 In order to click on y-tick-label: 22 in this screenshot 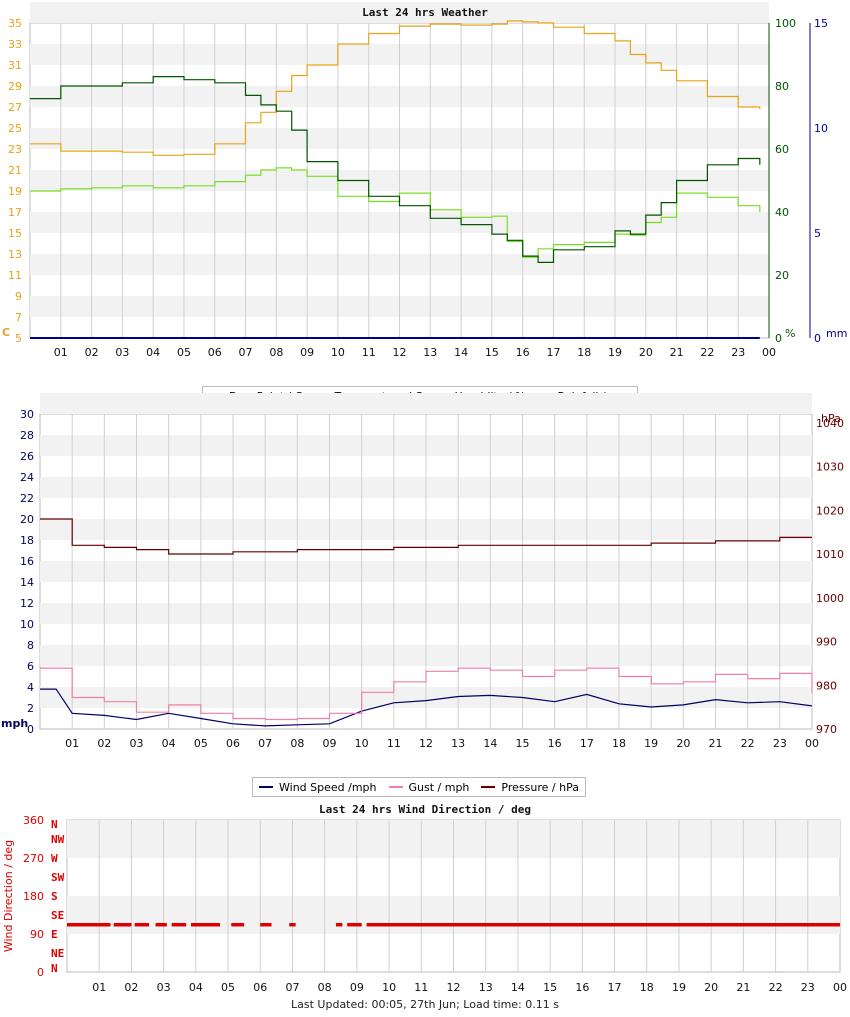, I will do `click(27, 498)`.